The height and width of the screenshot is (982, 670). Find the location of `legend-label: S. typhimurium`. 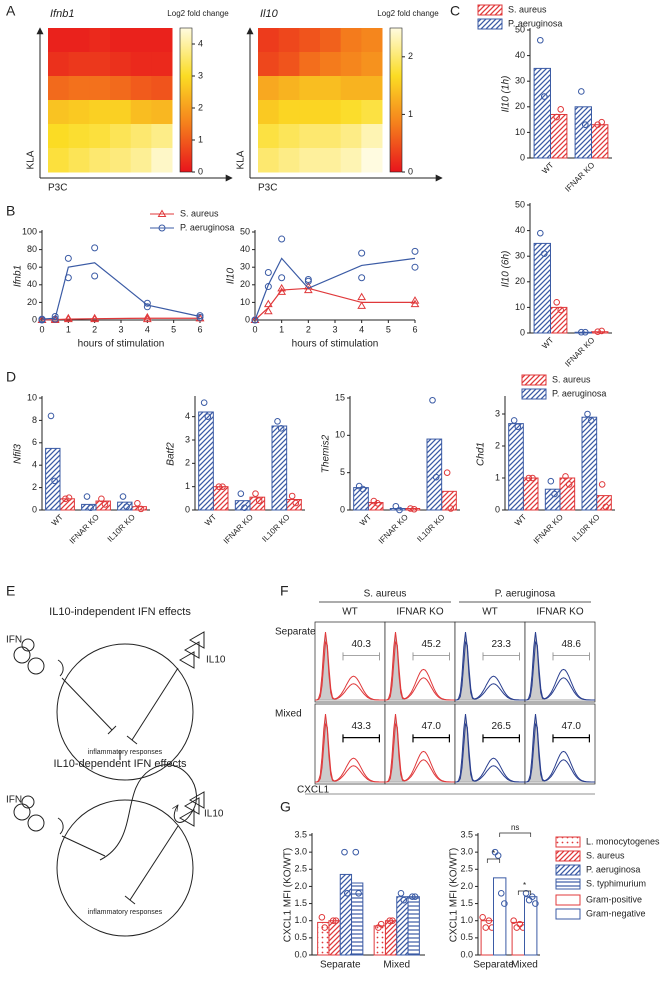

legend-label: S. typhimurium is located at coordinates (616, 883).